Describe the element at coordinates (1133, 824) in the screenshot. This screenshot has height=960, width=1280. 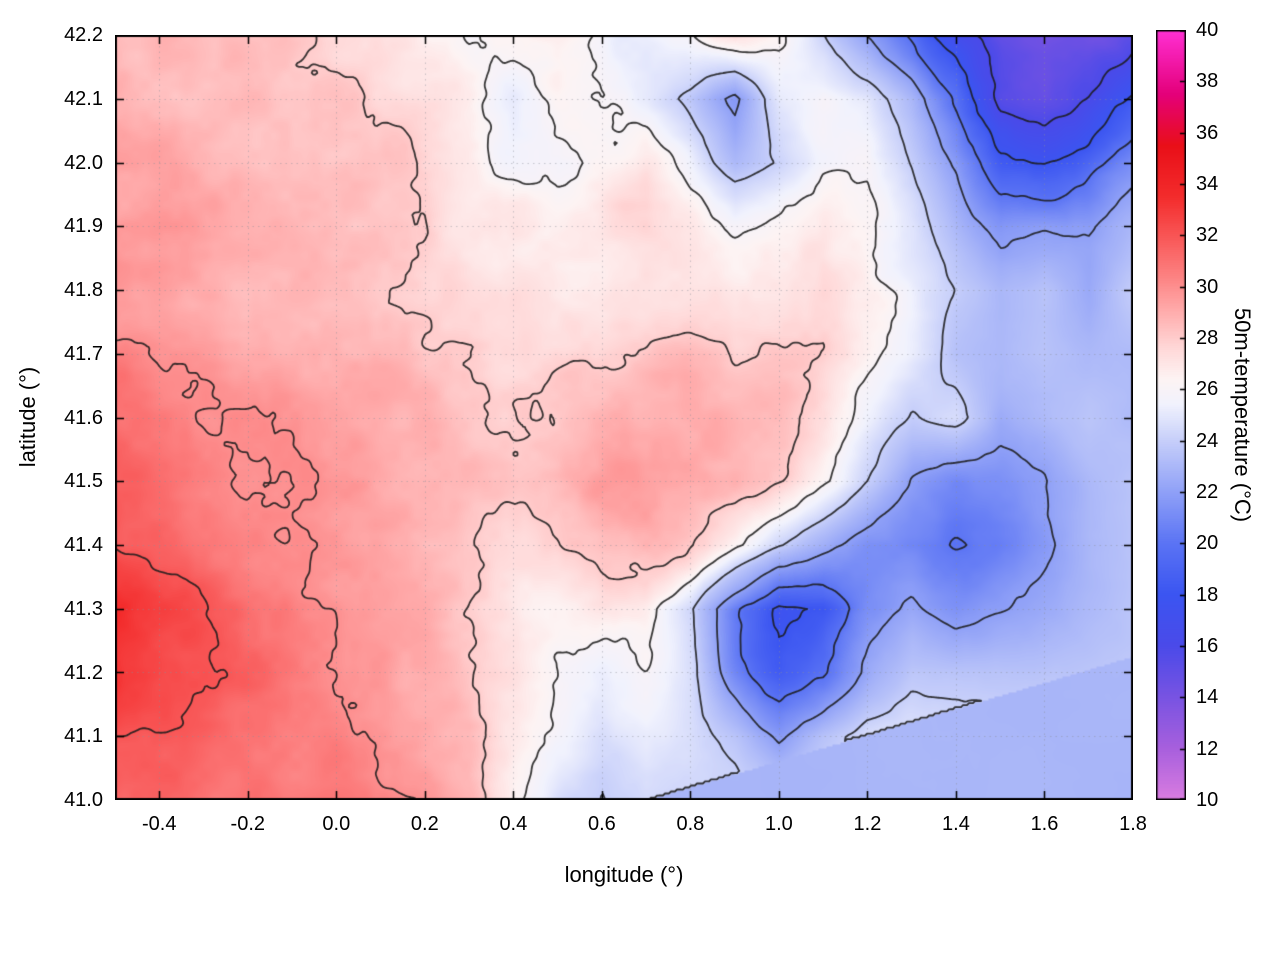
I see `x-tick-label: 1.8` at that location.